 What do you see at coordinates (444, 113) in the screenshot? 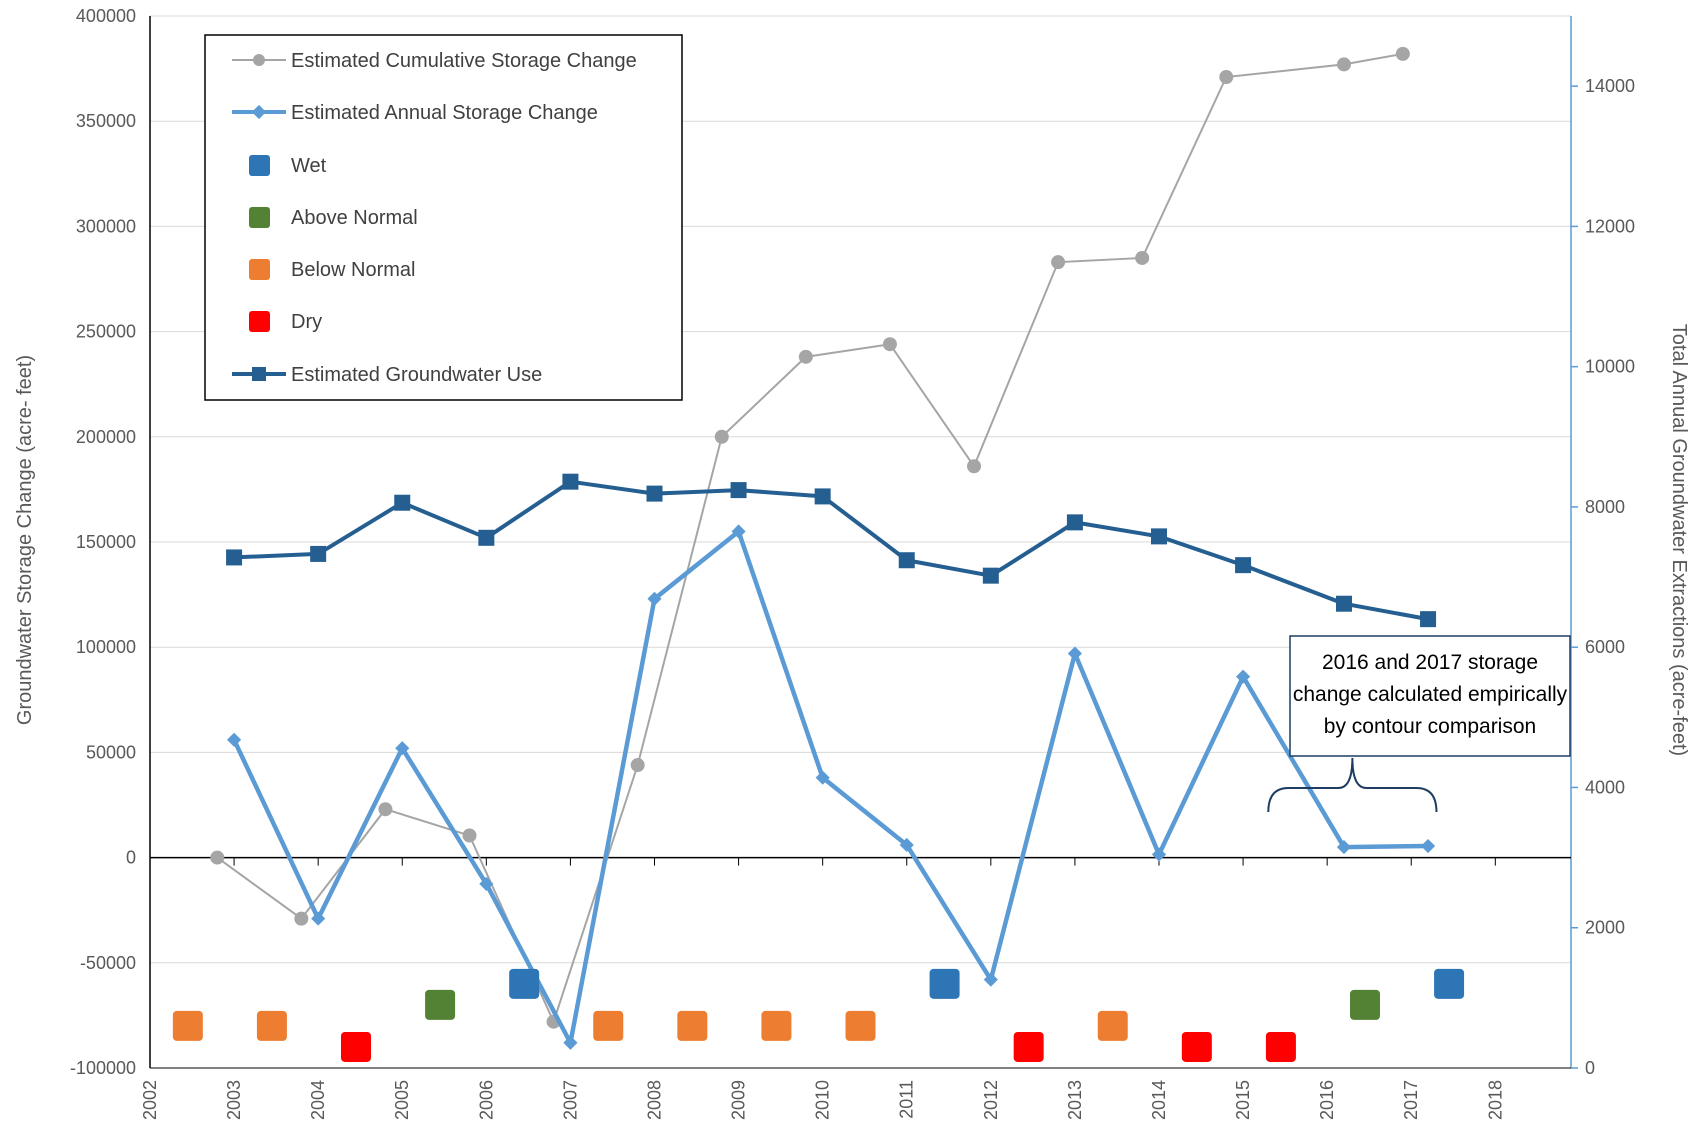
I see `legend-label-annual: Estimated Annual Storage Change` at bounding box center [444, 113].